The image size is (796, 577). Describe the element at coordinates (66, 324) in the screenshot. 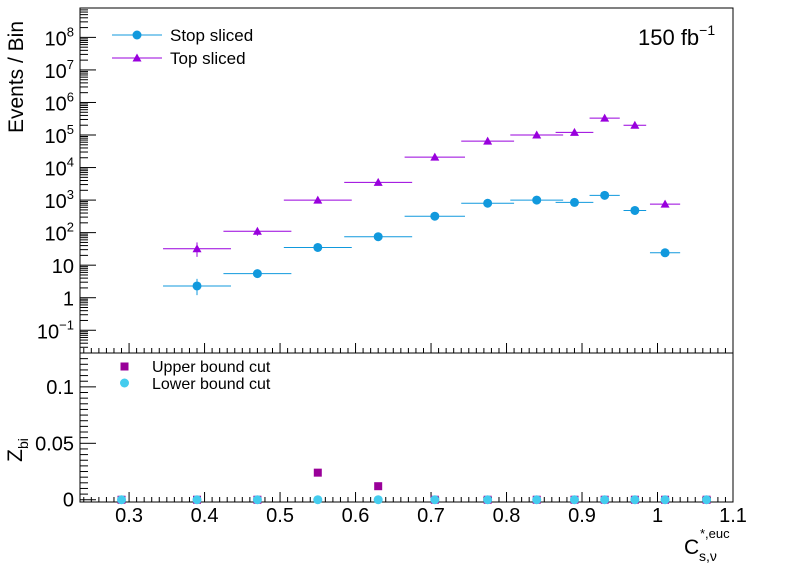

I see `upper-y-tick-label-exp: −1` at that location.